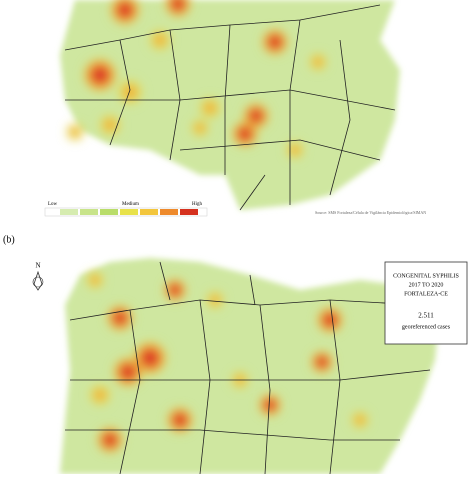 The width and height of the screenshot is (474, 479). What do you see at coordinates (37, 266) in the screenshot?
I see `north-label: N` at bounding box center [37, 266].